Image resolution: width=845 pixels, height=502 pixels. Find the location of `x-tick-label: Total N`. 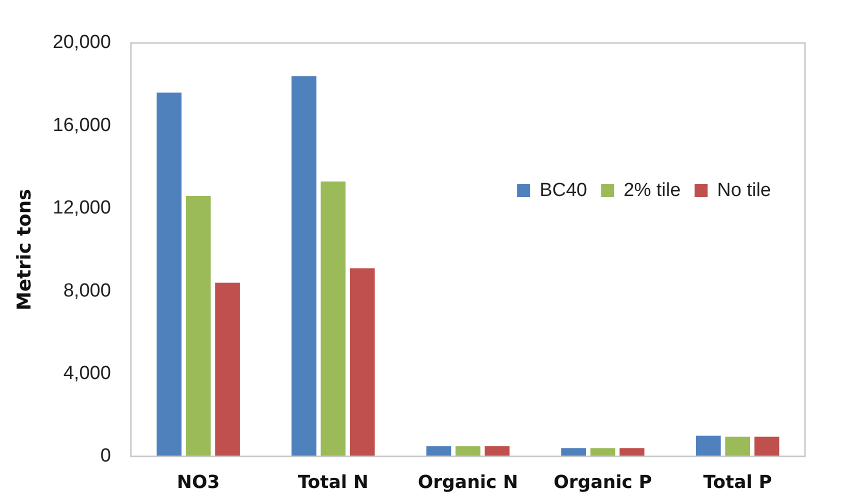

x-tick-label: Total N is located at coordinates (333, 482).